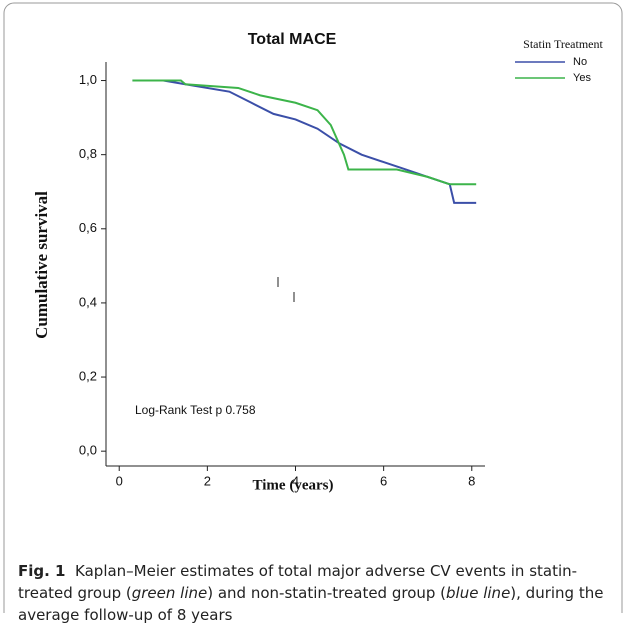 The width and height of the screenshot is (627, 626). What do you see at coordinates (580, 62) in the screenshot?
I see `legend-label: No` at bounding box center [580, 62].